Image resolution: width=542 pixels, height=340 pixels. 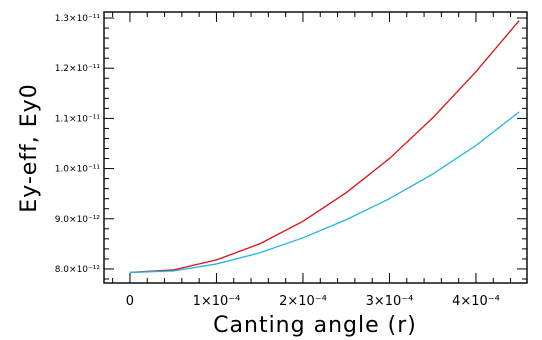 I want to click on x-axis-label: Canting angle (r), so click(x=315, y=325).